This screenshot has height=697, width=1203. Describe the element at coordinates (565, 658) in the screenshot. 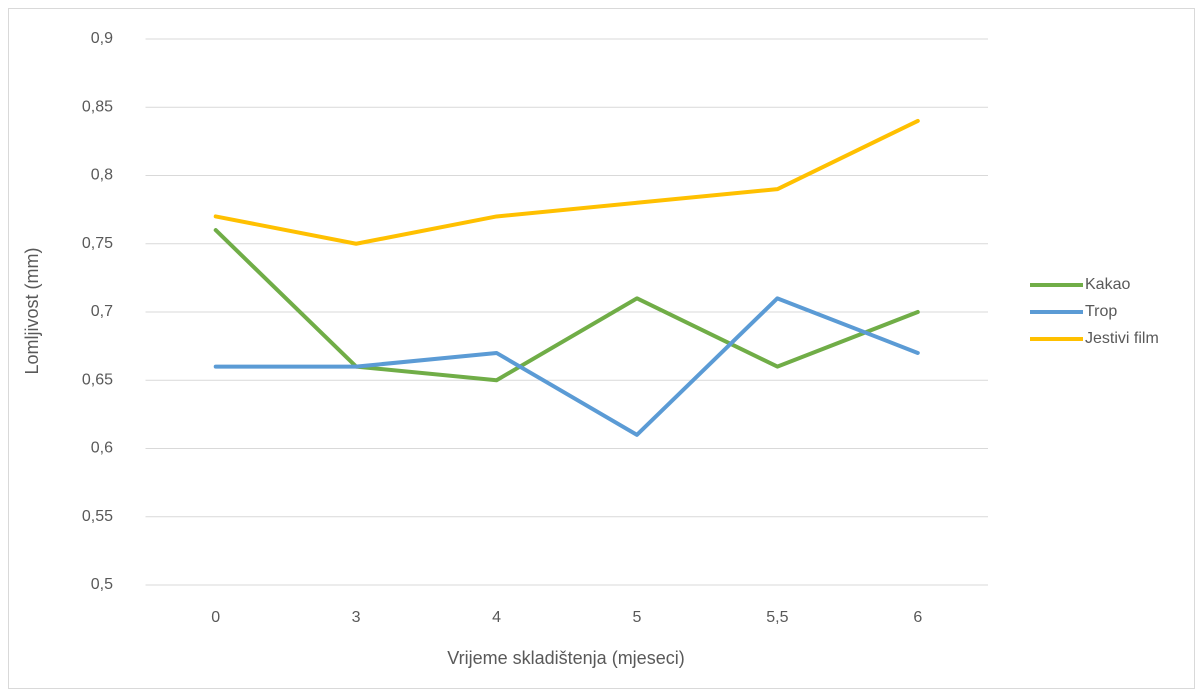

I see `x-axis-title: Vrijeme skladištenja (mjeseci)` at that location.